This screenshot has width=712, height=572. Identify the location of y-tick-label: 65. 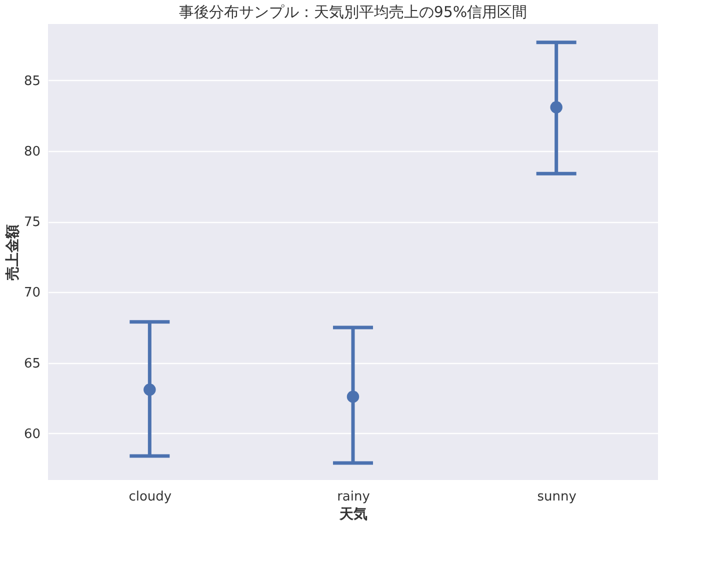
(32, 364).